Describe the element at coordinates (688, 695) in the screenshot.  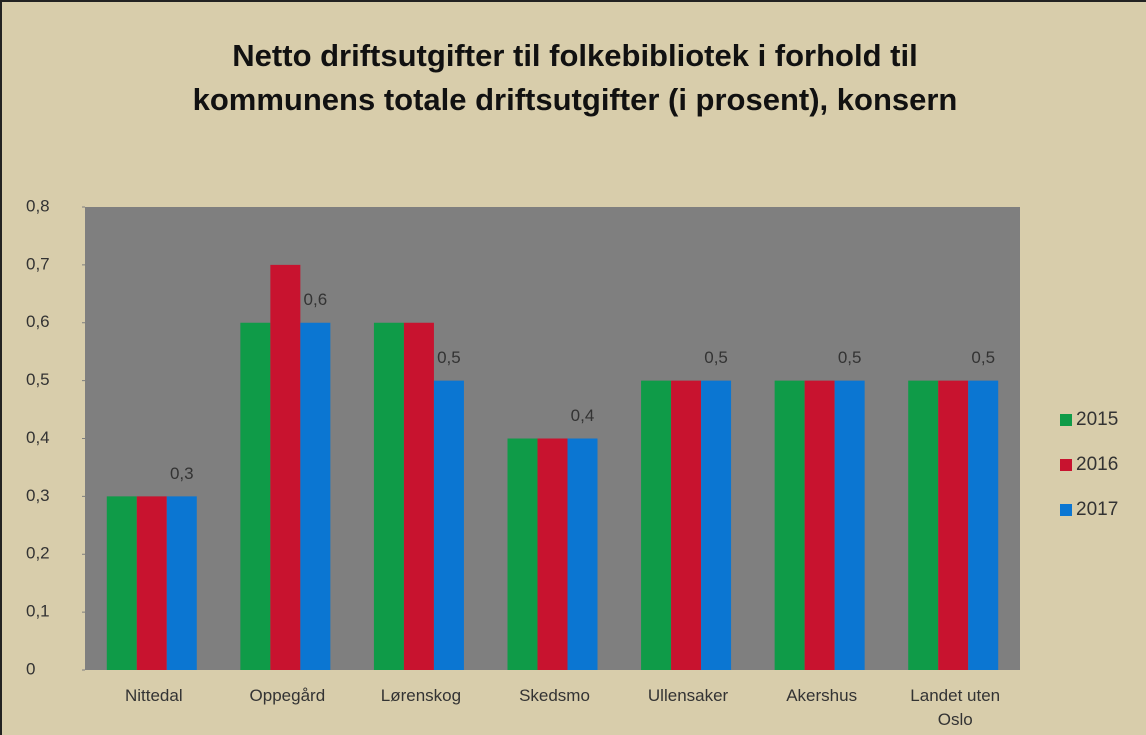
I see `x-tick-label: Ullensaker` at that location.